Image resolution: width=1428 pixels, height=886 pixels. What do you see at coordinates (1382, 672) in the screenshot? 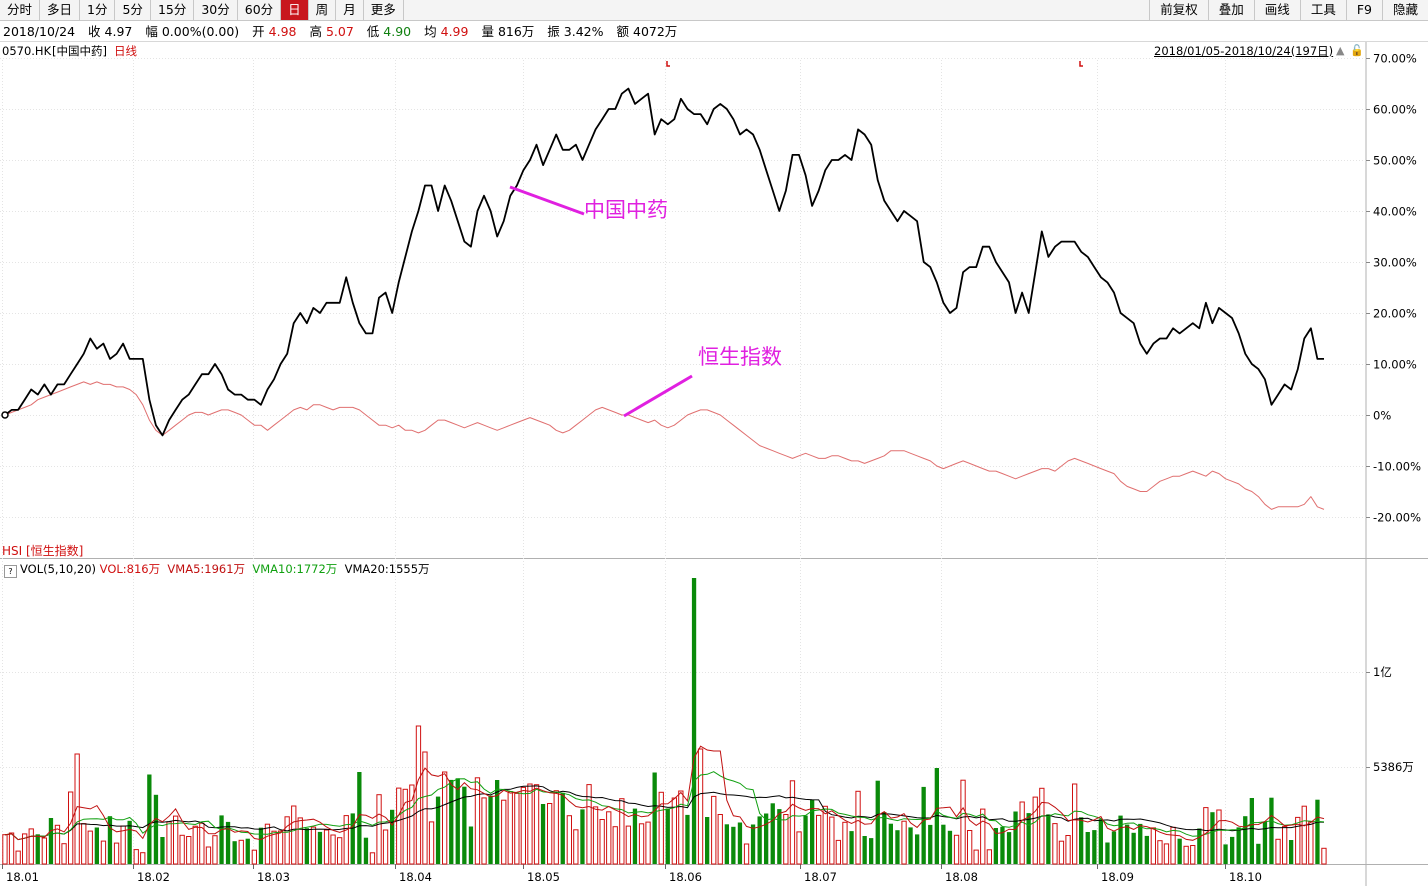
I see `vol-y-tick-label: 1亿` at bounding box center [1382, 672].